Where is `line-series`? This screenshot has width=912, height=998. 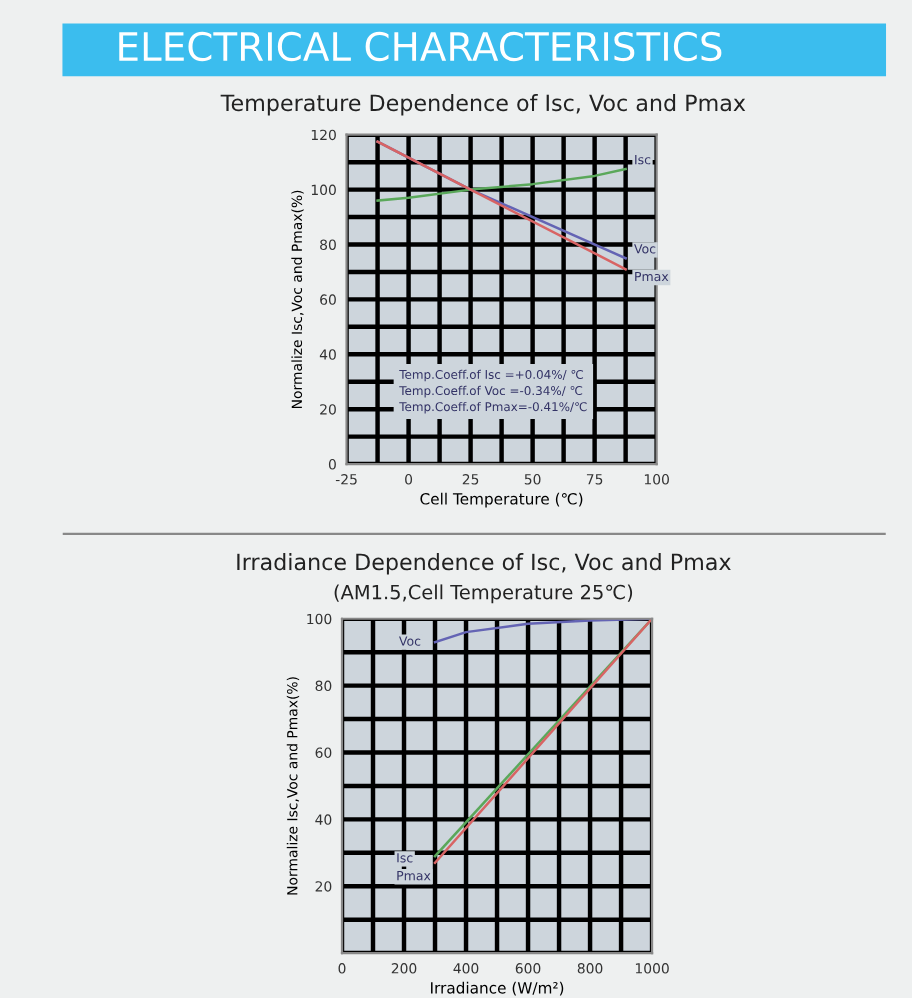 line-series is located at coordinates (501, 184).